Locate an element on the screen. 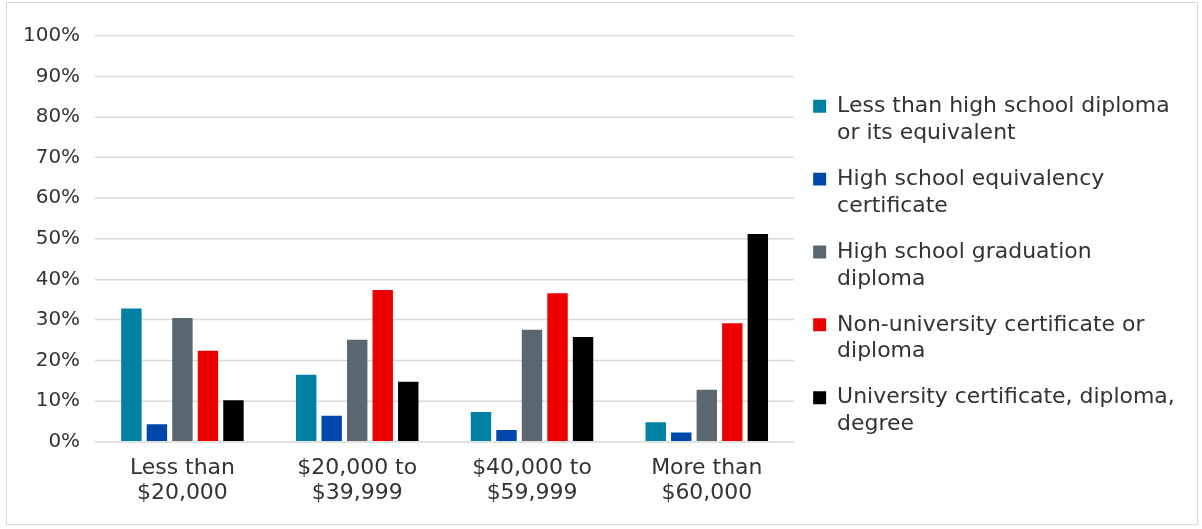 The width and height of the screenshot is (1202, 529). y-tick-label: 10% is located at coordinates (58, 399).